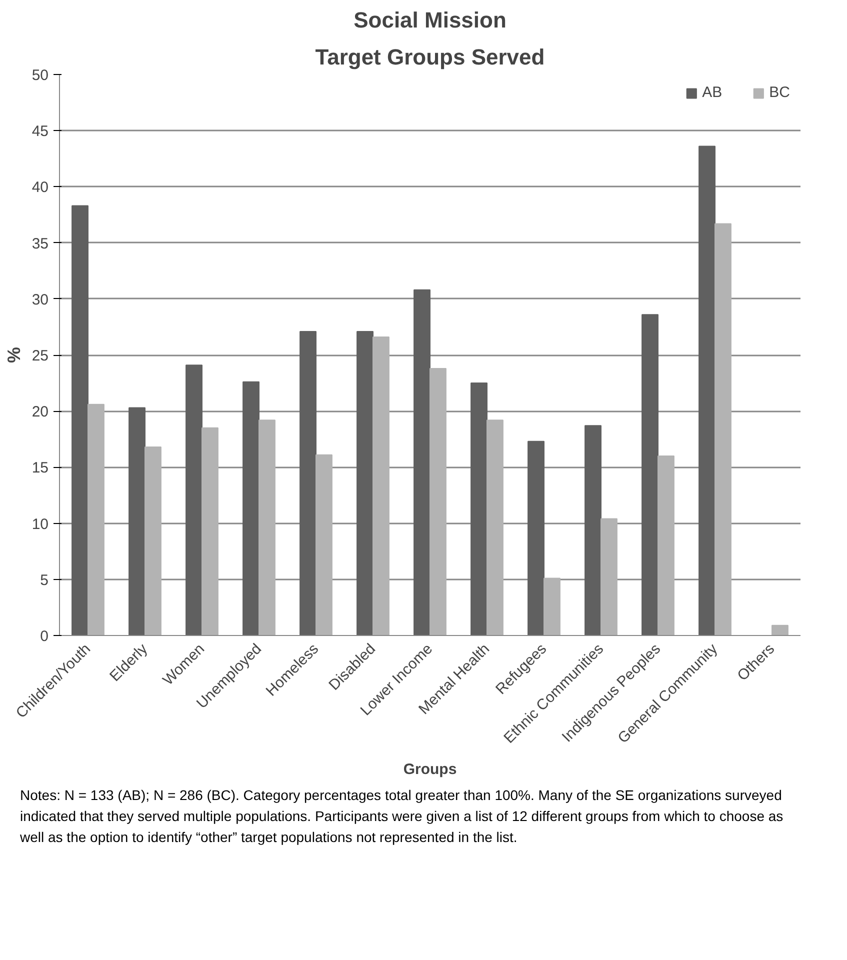  I want to click on y-tick-label: 15, so click(40, 468).